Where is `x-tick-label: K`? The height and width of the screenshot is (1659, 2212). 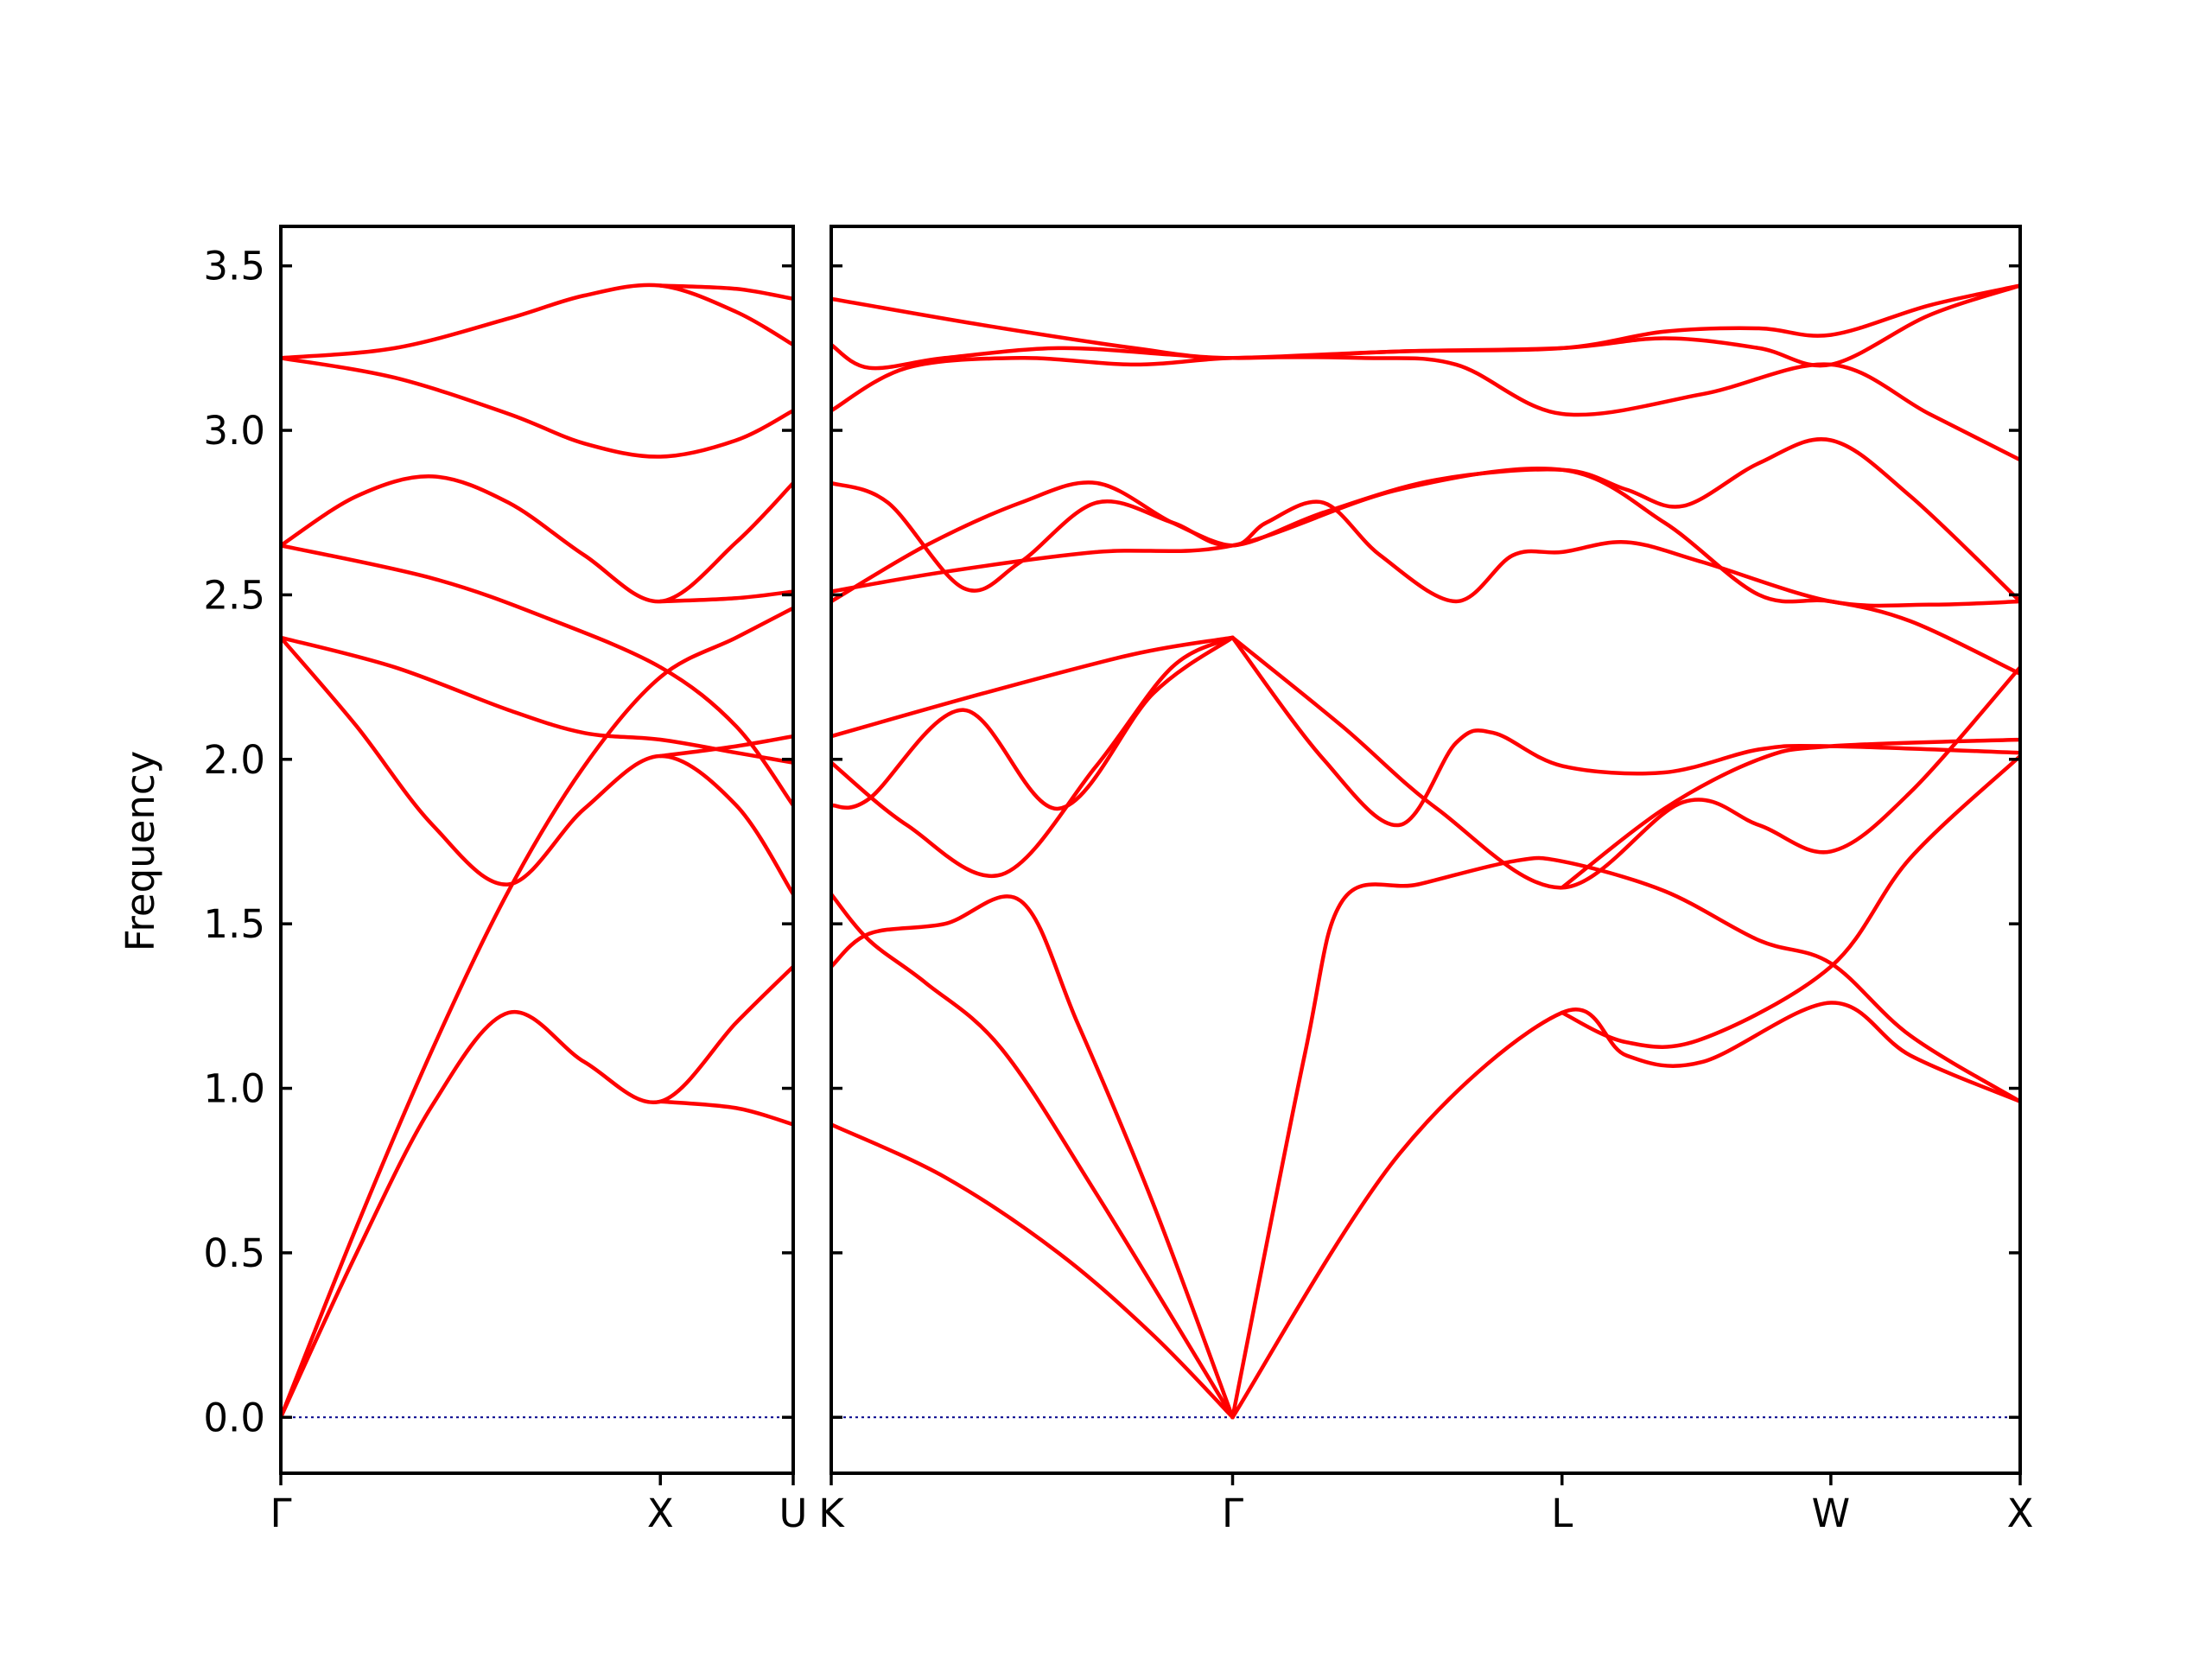
x-tick-label: K is located at coordinates (831, 1513).